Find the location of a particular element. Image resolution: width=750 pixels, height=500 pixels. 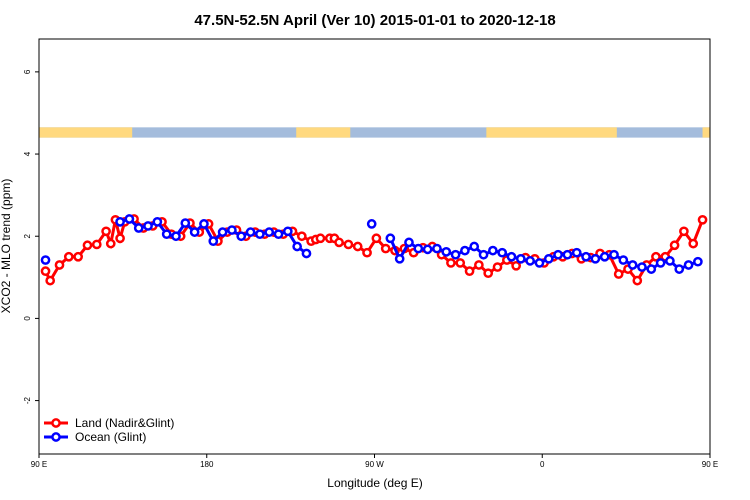

series-layer is located at coordinates (374, 250).